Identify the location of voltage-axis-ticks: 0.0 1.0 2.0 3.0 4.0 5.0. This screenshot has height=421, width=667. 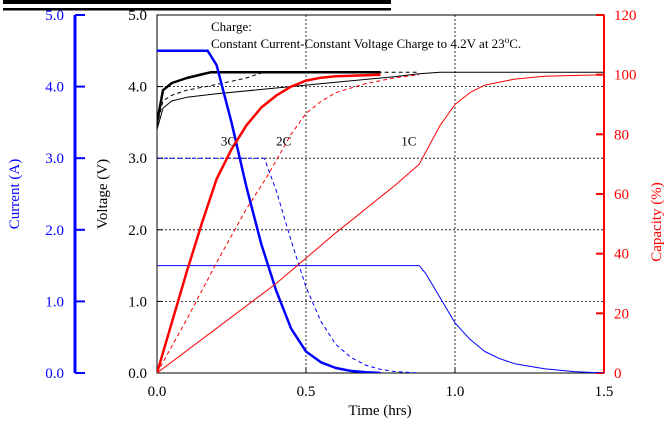
(145, 195).